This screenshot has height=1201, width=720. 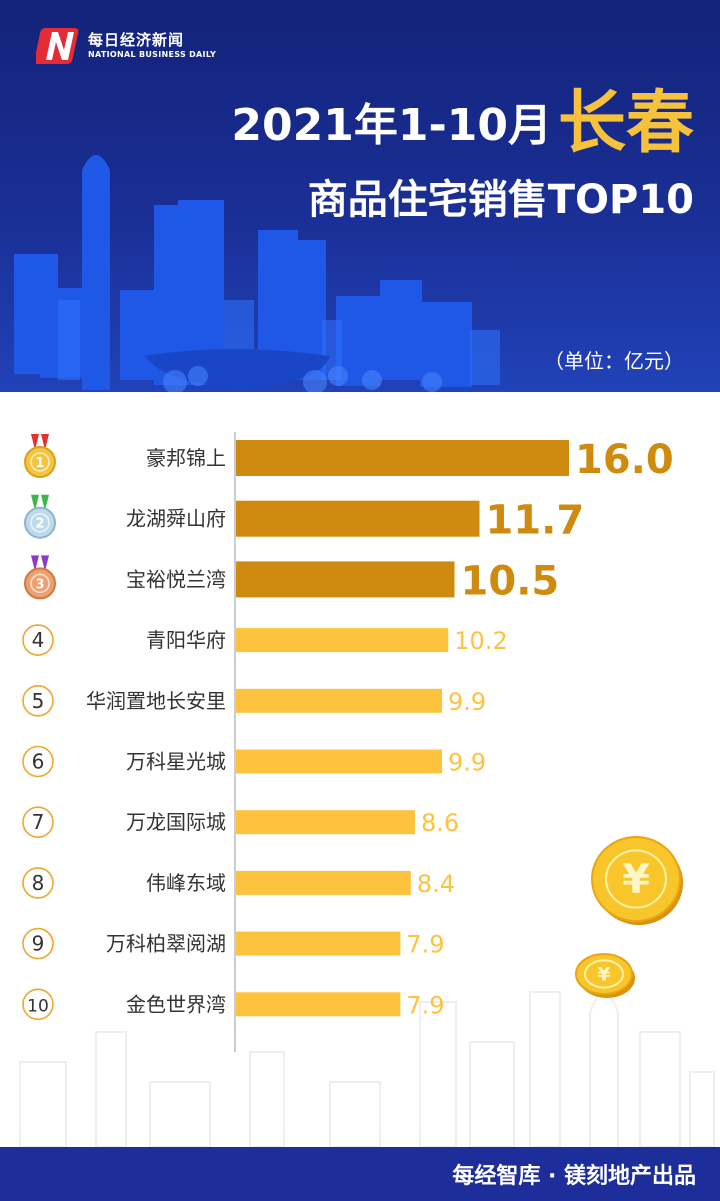 I want to click on unit-label: （单位：亿元）, so click(x=614, y=361).